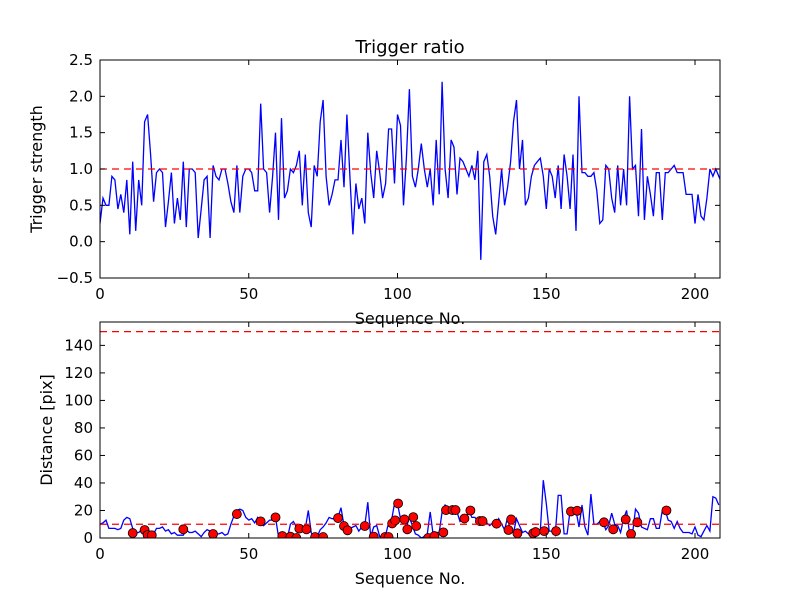 This screenshot has width=800, height=600. I want to click on y-axis-label: Distance [pix], so click(46, 430).